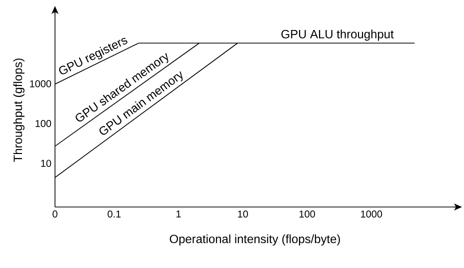 The height and width of the screenshot is (268, 464). Describe the element at coordinates (307, 214) in the screenshot. I see `x-tick-label: 100` at that location.